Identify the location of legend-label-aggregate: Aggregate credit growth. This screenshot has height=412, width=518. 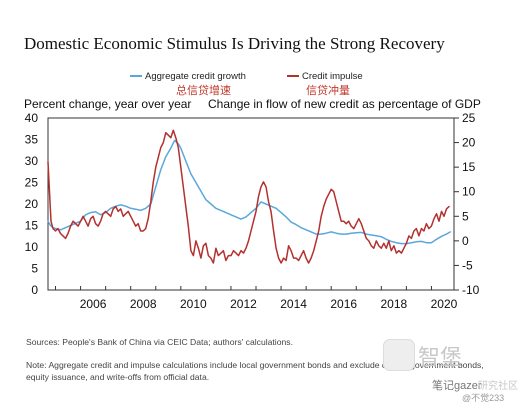
(195, 76).